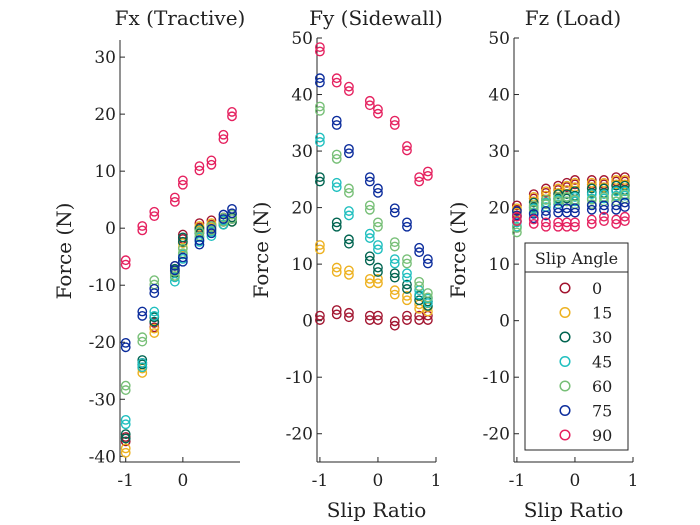 This screenshot has height=525, width=700. What do you see at coordinates (602, 362) in the screenshot?
I see `legend-entry-label: 45` at bounding box center [602, 362].